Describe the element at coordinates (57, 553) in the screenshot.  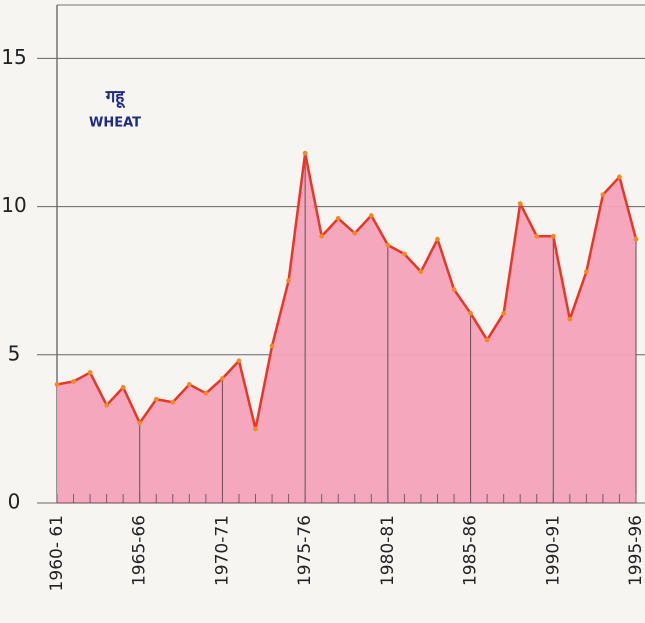
I see `x-tick-label: 1960- 61` at that location.